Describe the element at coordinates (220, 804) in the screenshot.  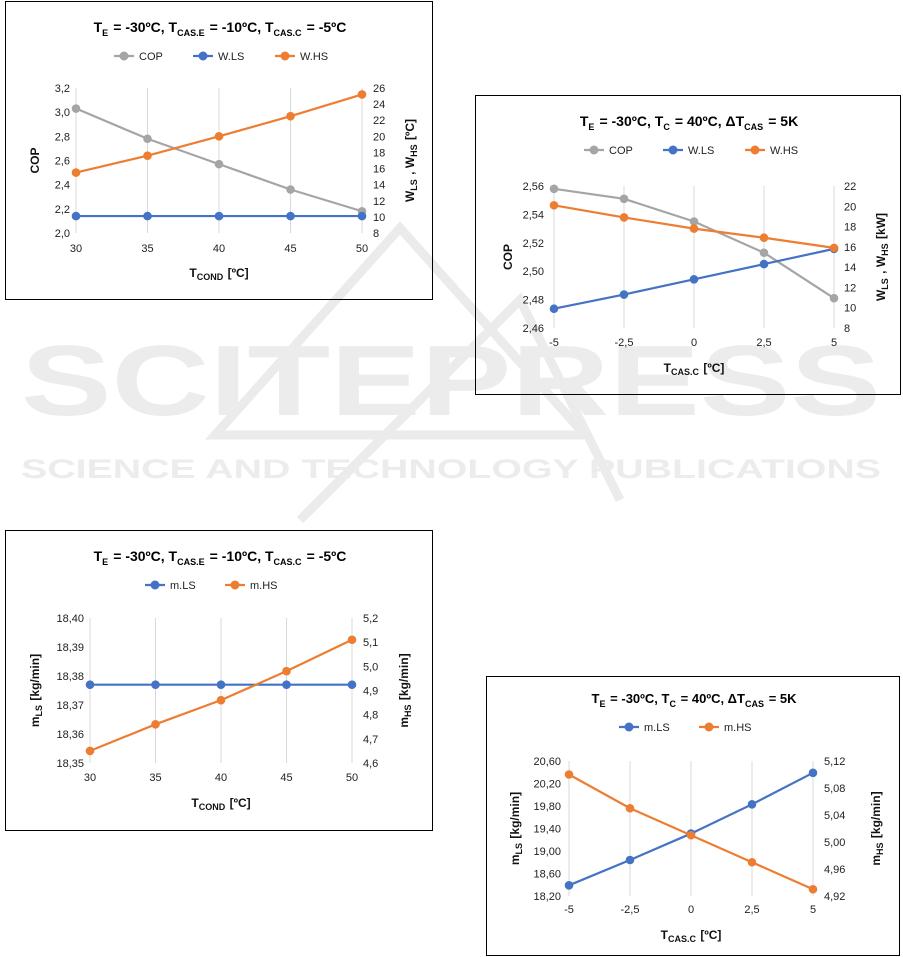
I see `x-axis-label: TCOND [ºC]` at that location.